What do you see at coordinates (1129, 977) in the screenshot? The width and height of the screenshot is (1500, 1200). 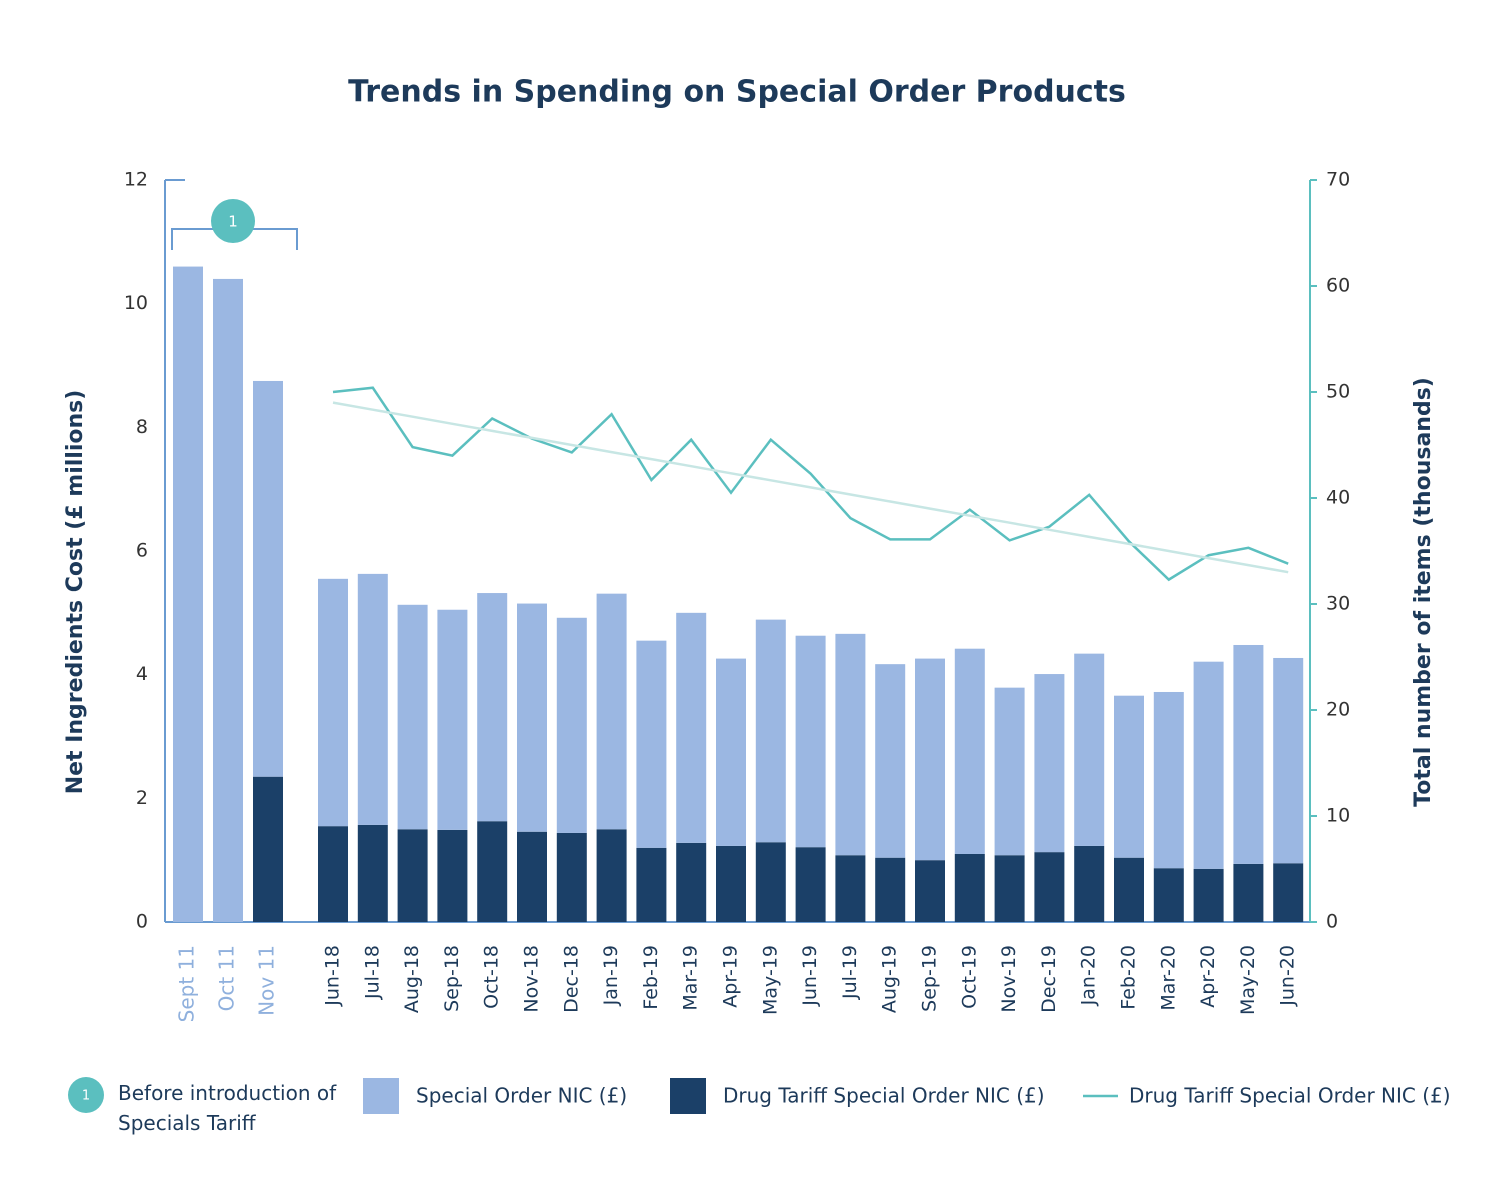 I see `x-tick-label: Feb-20` at bounding box center [1129, 977].